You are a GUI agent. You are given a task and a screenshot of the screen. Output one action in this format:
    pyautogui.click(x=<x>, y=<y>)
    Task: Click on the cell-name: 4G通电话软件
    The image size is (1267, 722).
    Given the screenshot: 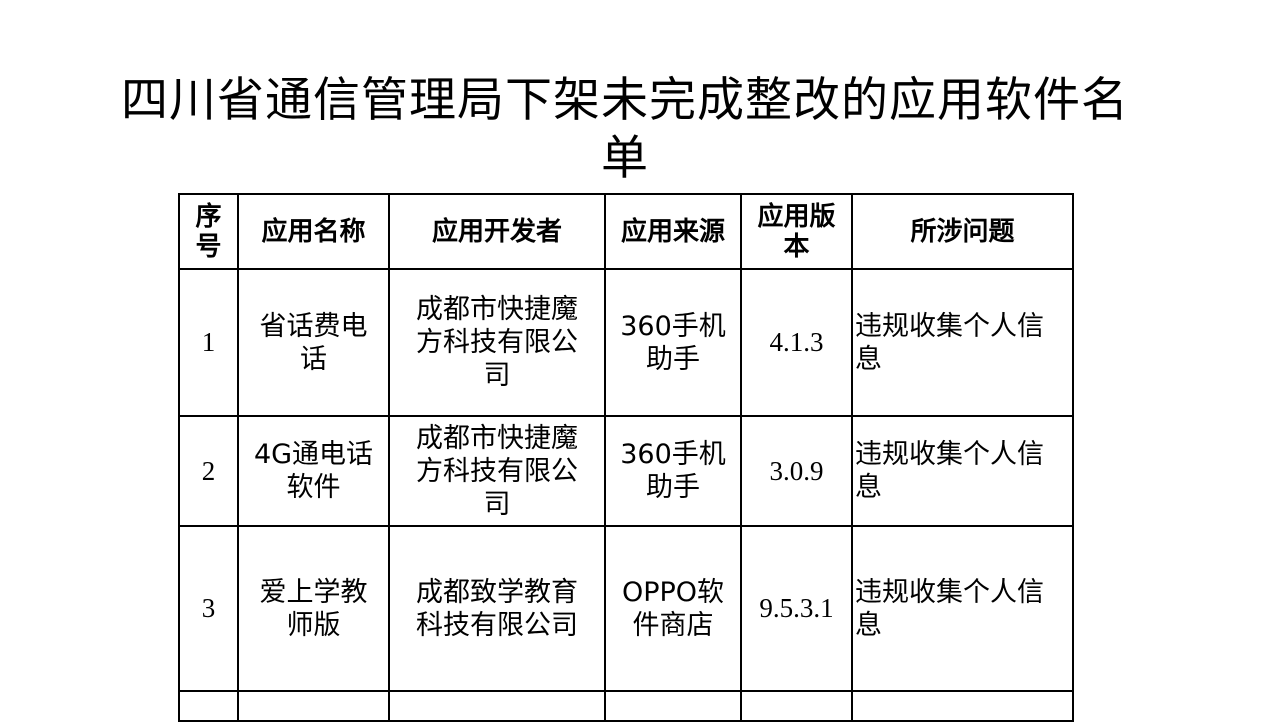 What is the action you would take?
    pyautogui.click(x=313, y=471)
    